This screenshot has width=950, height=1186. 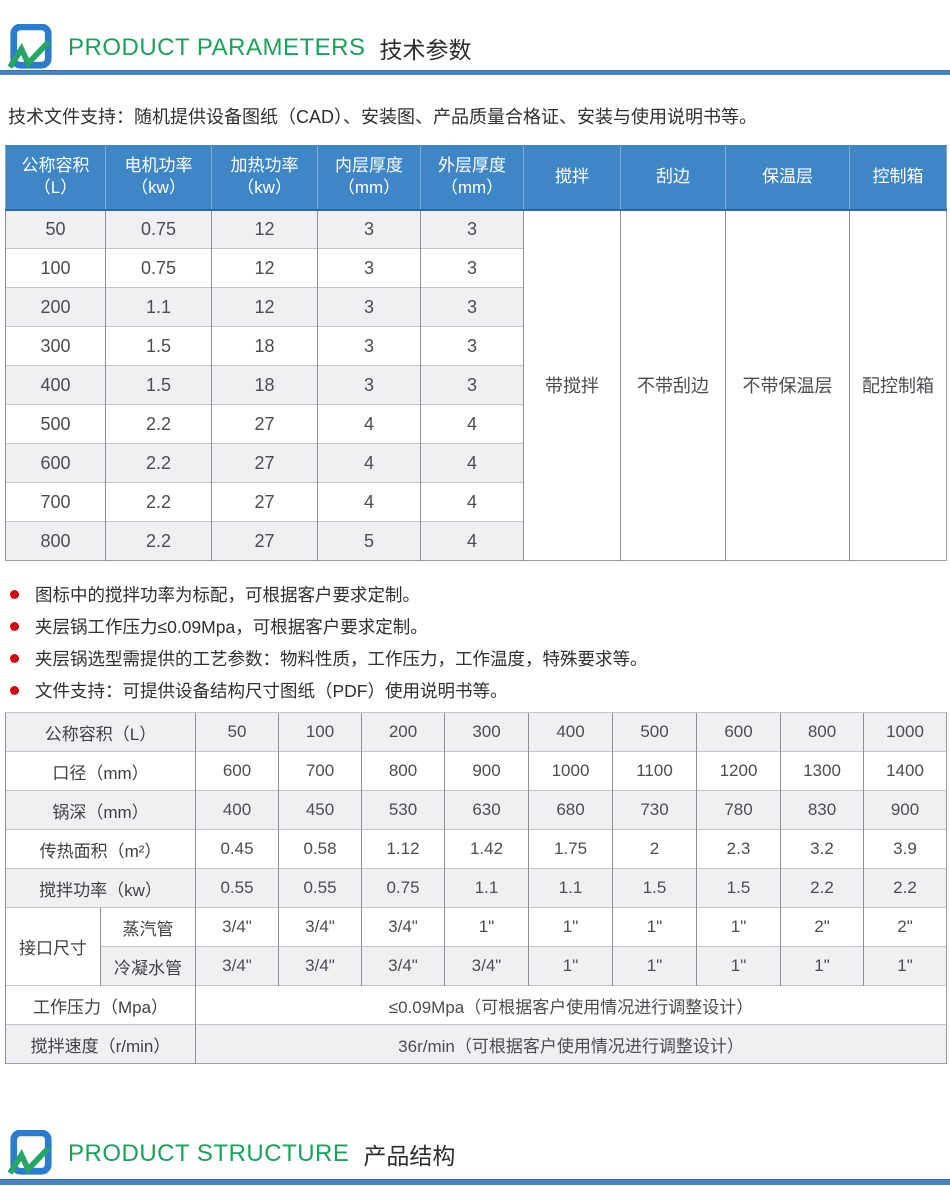 I want to click on table-row: 传热面积（m²） 0.45 0.58 1.12 1.42 1.75 2 2.3 3.2 3.9, so click(x=476, y=849).